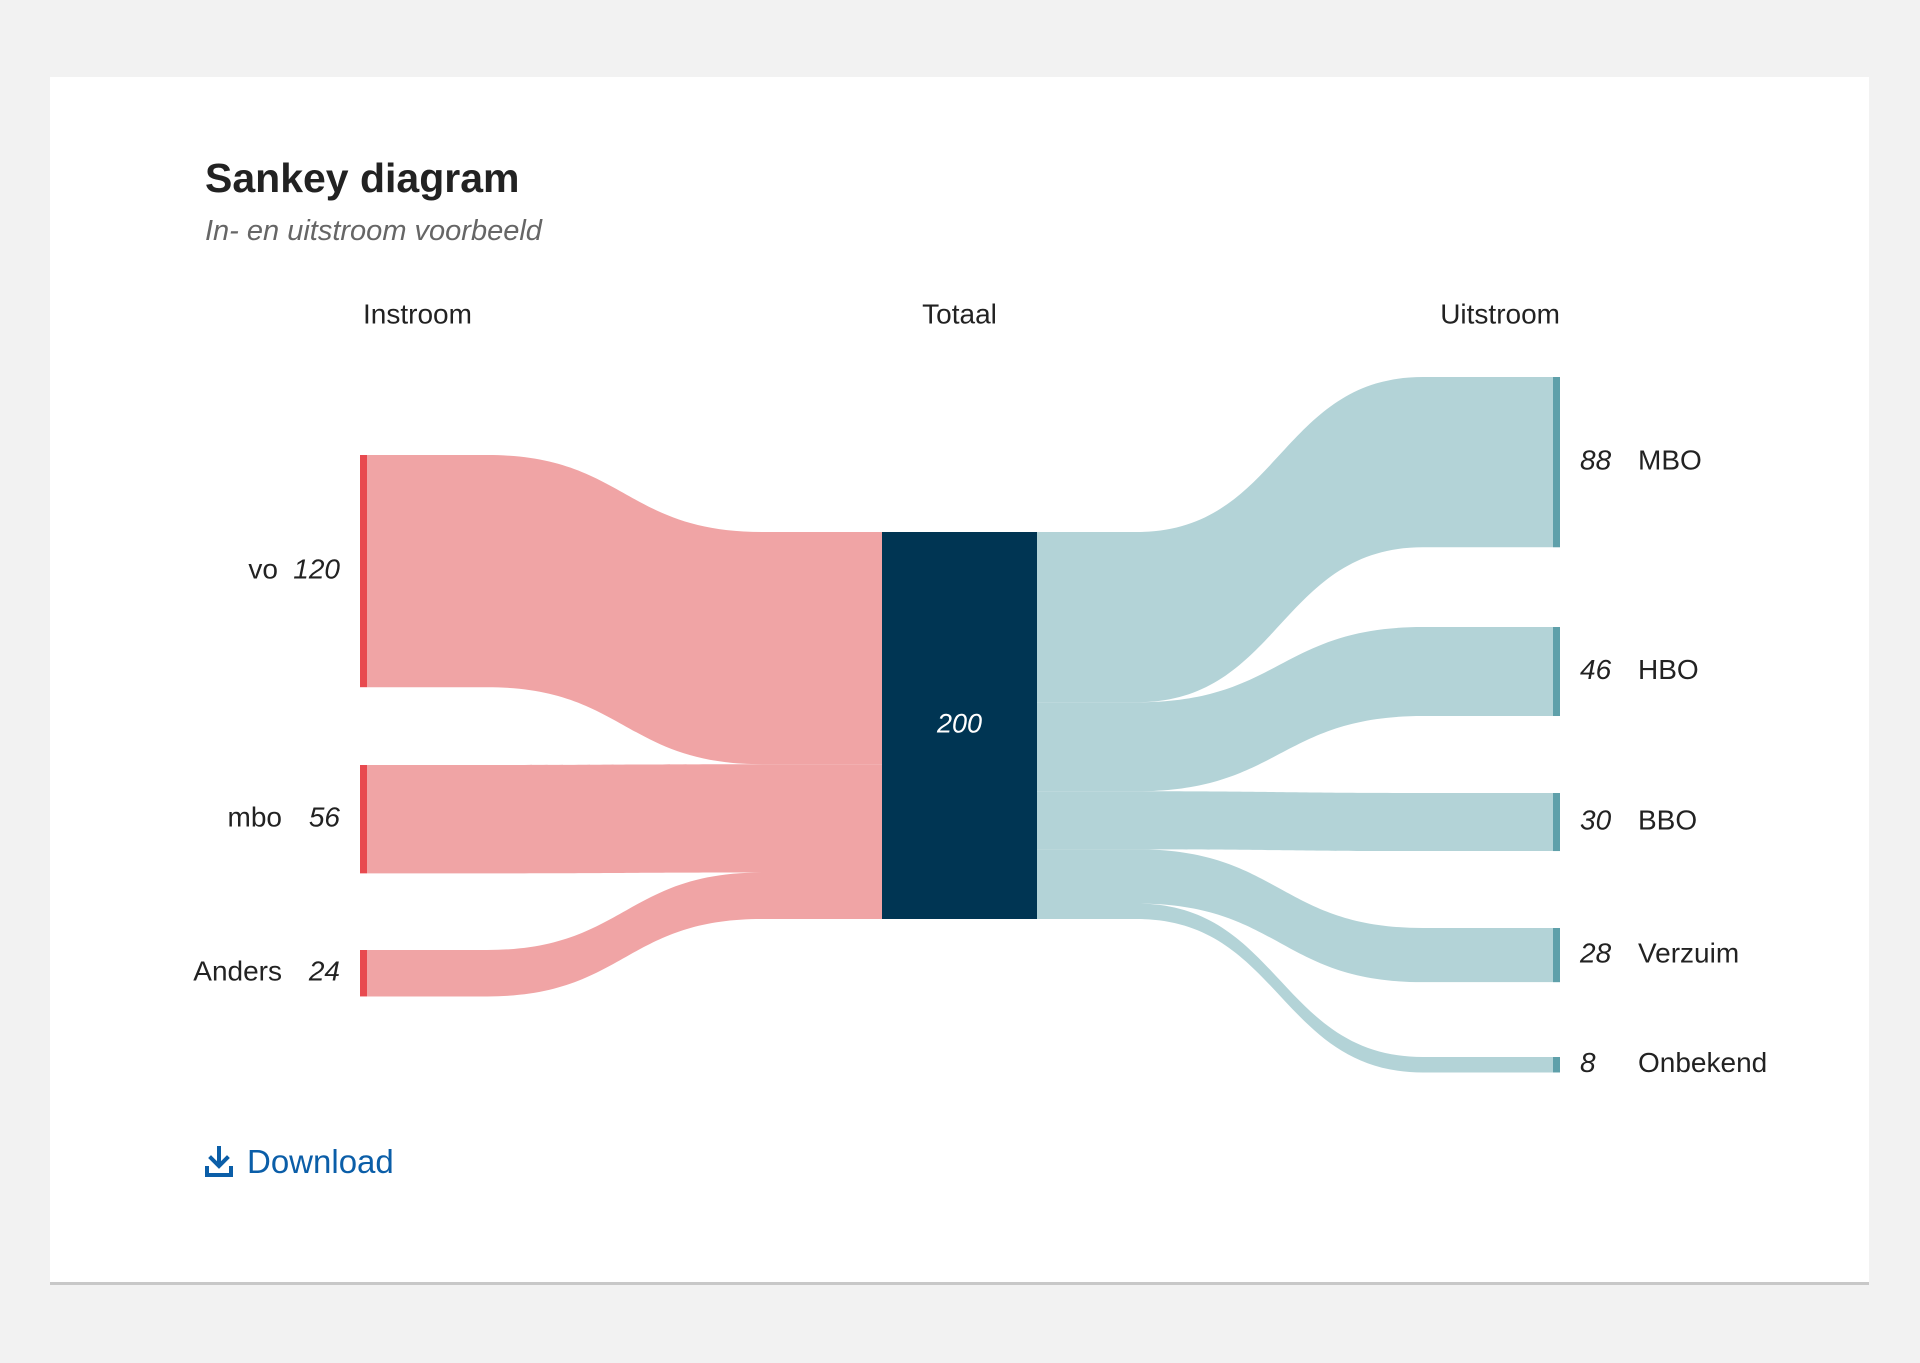  What do you see at coordinates (1588, 1062) in the screenshot?
I see `outflow-value: 8` at bounding box center [1588, 1062].